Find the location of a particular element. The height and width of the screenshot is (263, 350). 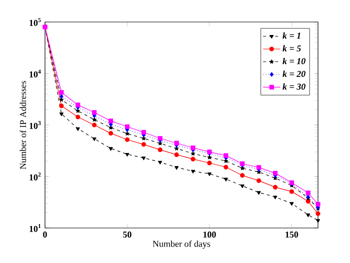

legend-label: k = 10 is located at coordinates (294, 61).